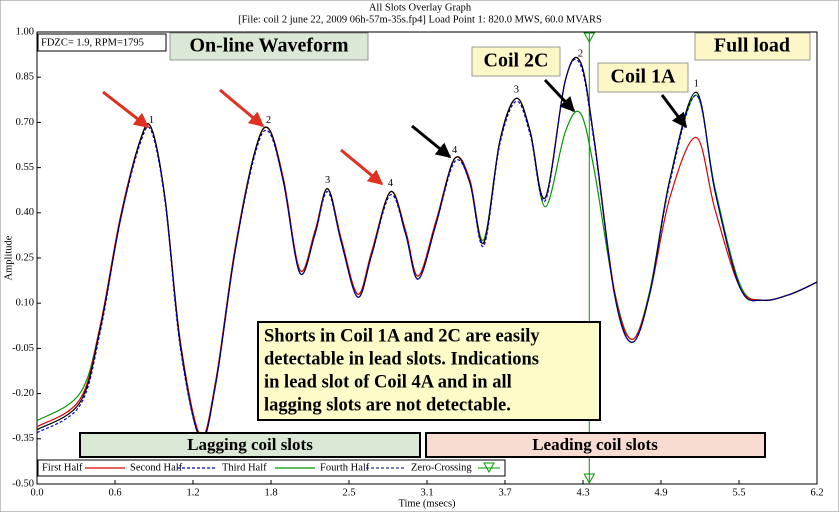 The width and height of the screenshot is (839, 512). I want to click on y-tick-label: -0.05, so click(23, 348).